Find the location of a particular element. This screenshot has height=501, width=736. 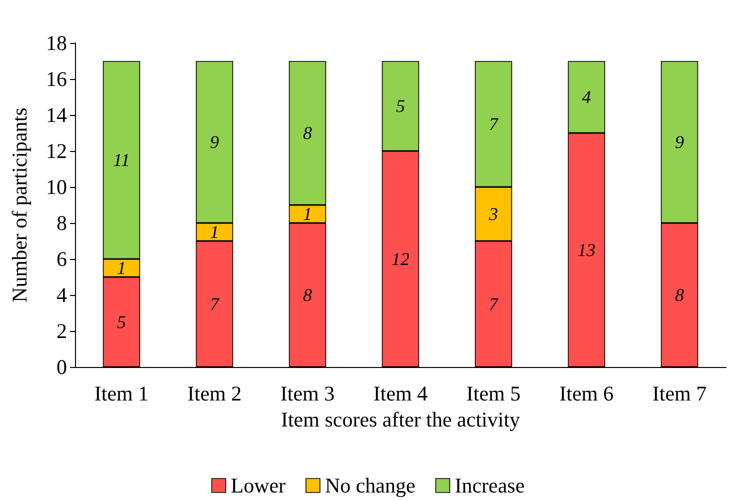

y-tick-label: 4 is located at coordinates (62, 295).